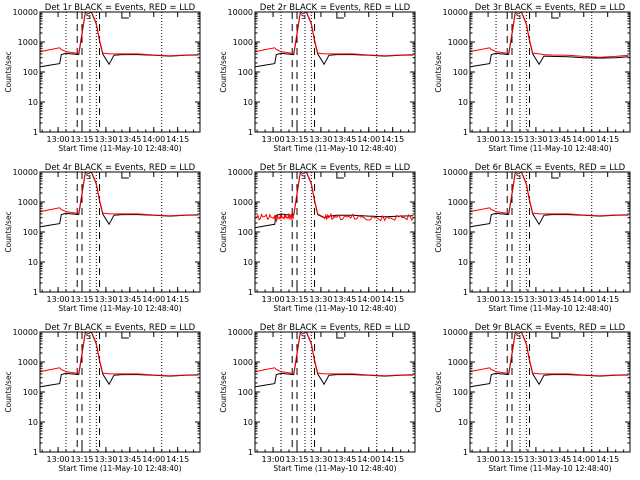  I want to click on panel-title: Det 8r BLACK = Events, RED = LLD, so click(335, 328).